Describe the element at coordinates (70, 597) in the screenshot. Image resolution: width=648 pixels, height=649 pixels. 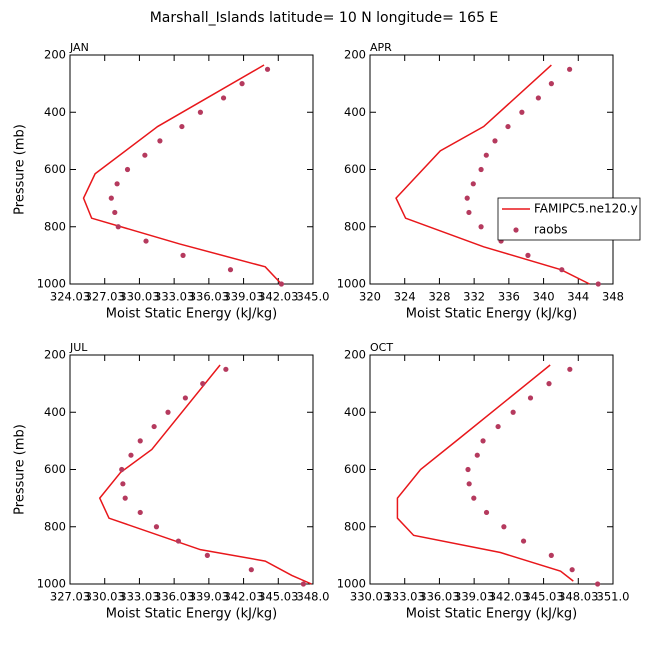
I see `x-tick-label: 327.03` at that location.